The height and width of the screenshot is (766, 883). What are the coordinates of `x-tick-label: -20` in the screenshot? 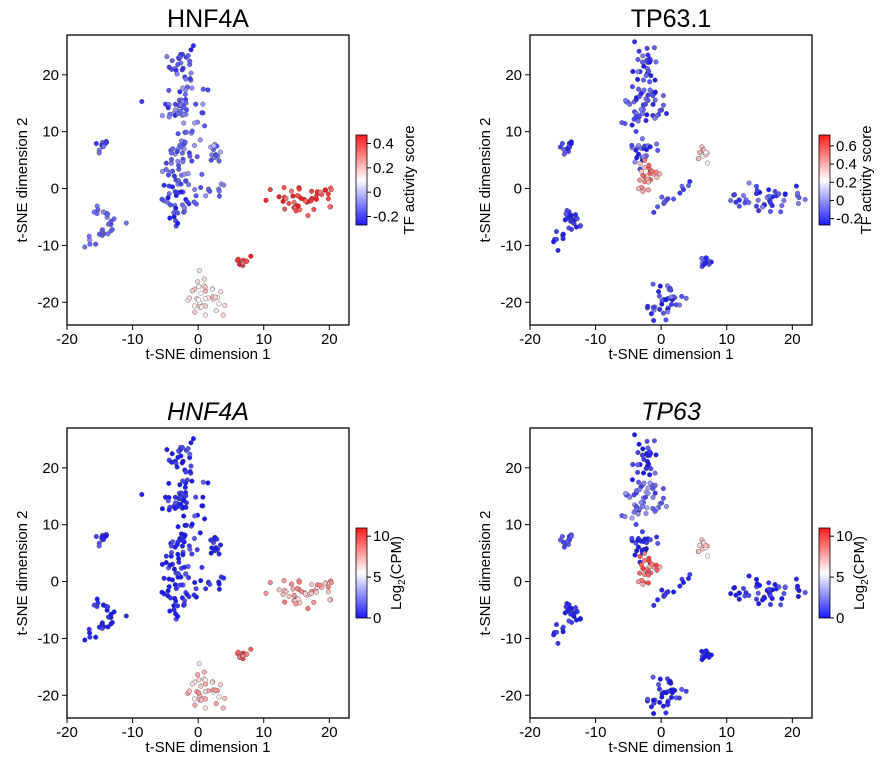 It's located at (530, 339).